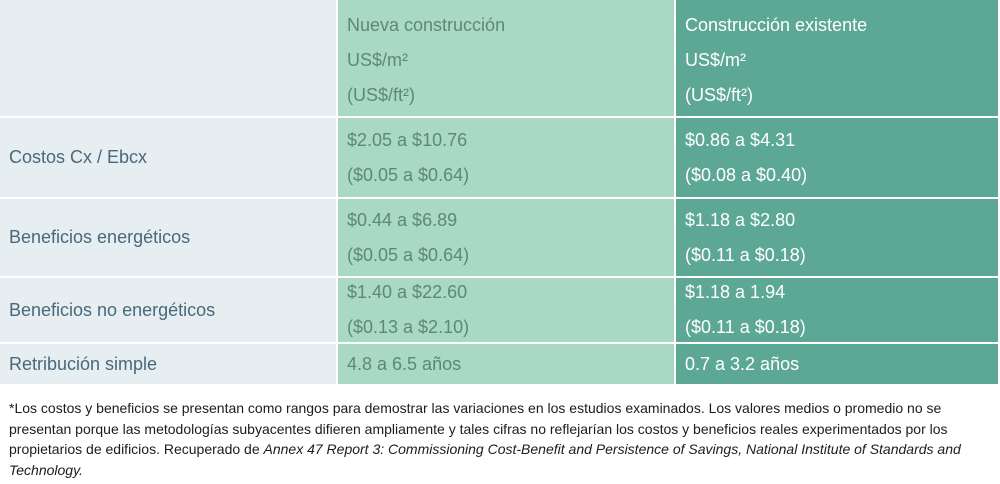  I want to click on value-years: 0.7 a 3.2 años, so click(742, 363).